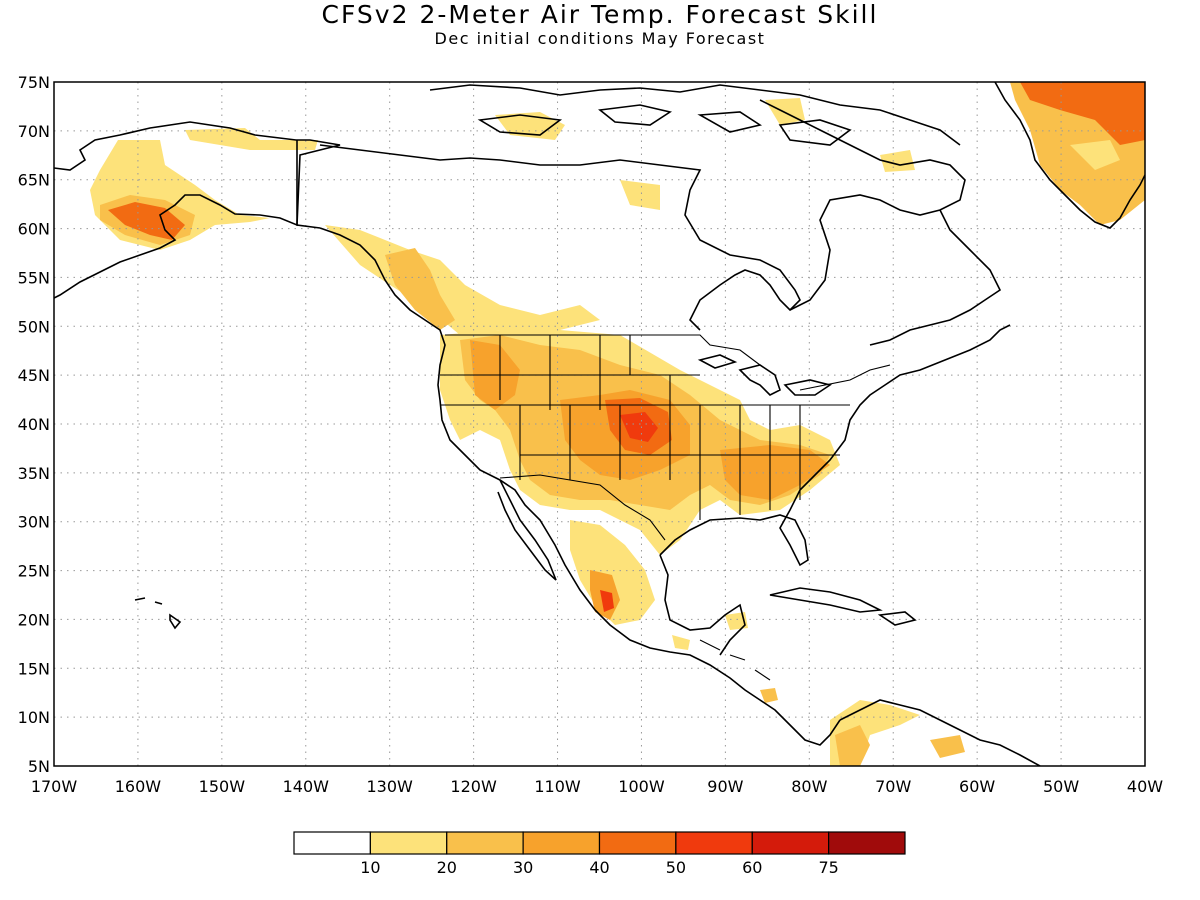 The height and width of the screenshot is (900, 1200). Describe the element at coordinates (893, 786) in the screenshot. I see `longitude-label: 70W` at that location.